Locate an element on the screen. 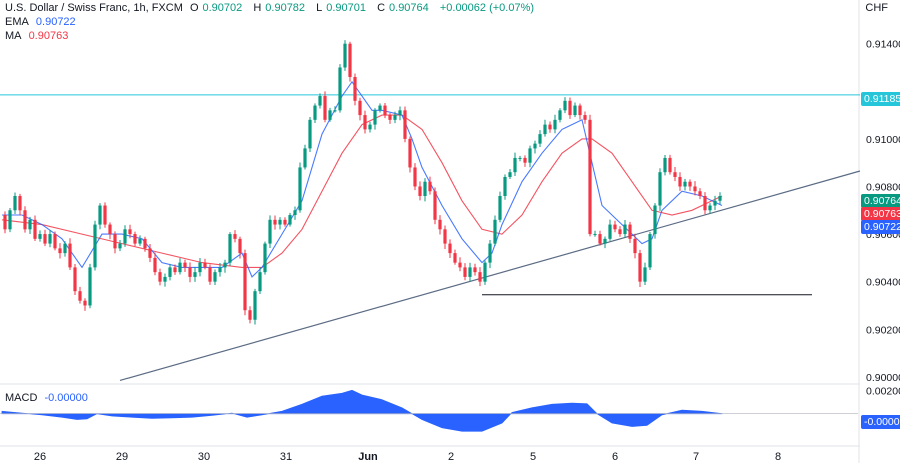 The height and width of the screenshot is (463, 900). ema-label: EMA is located at coordinates (17, 22).